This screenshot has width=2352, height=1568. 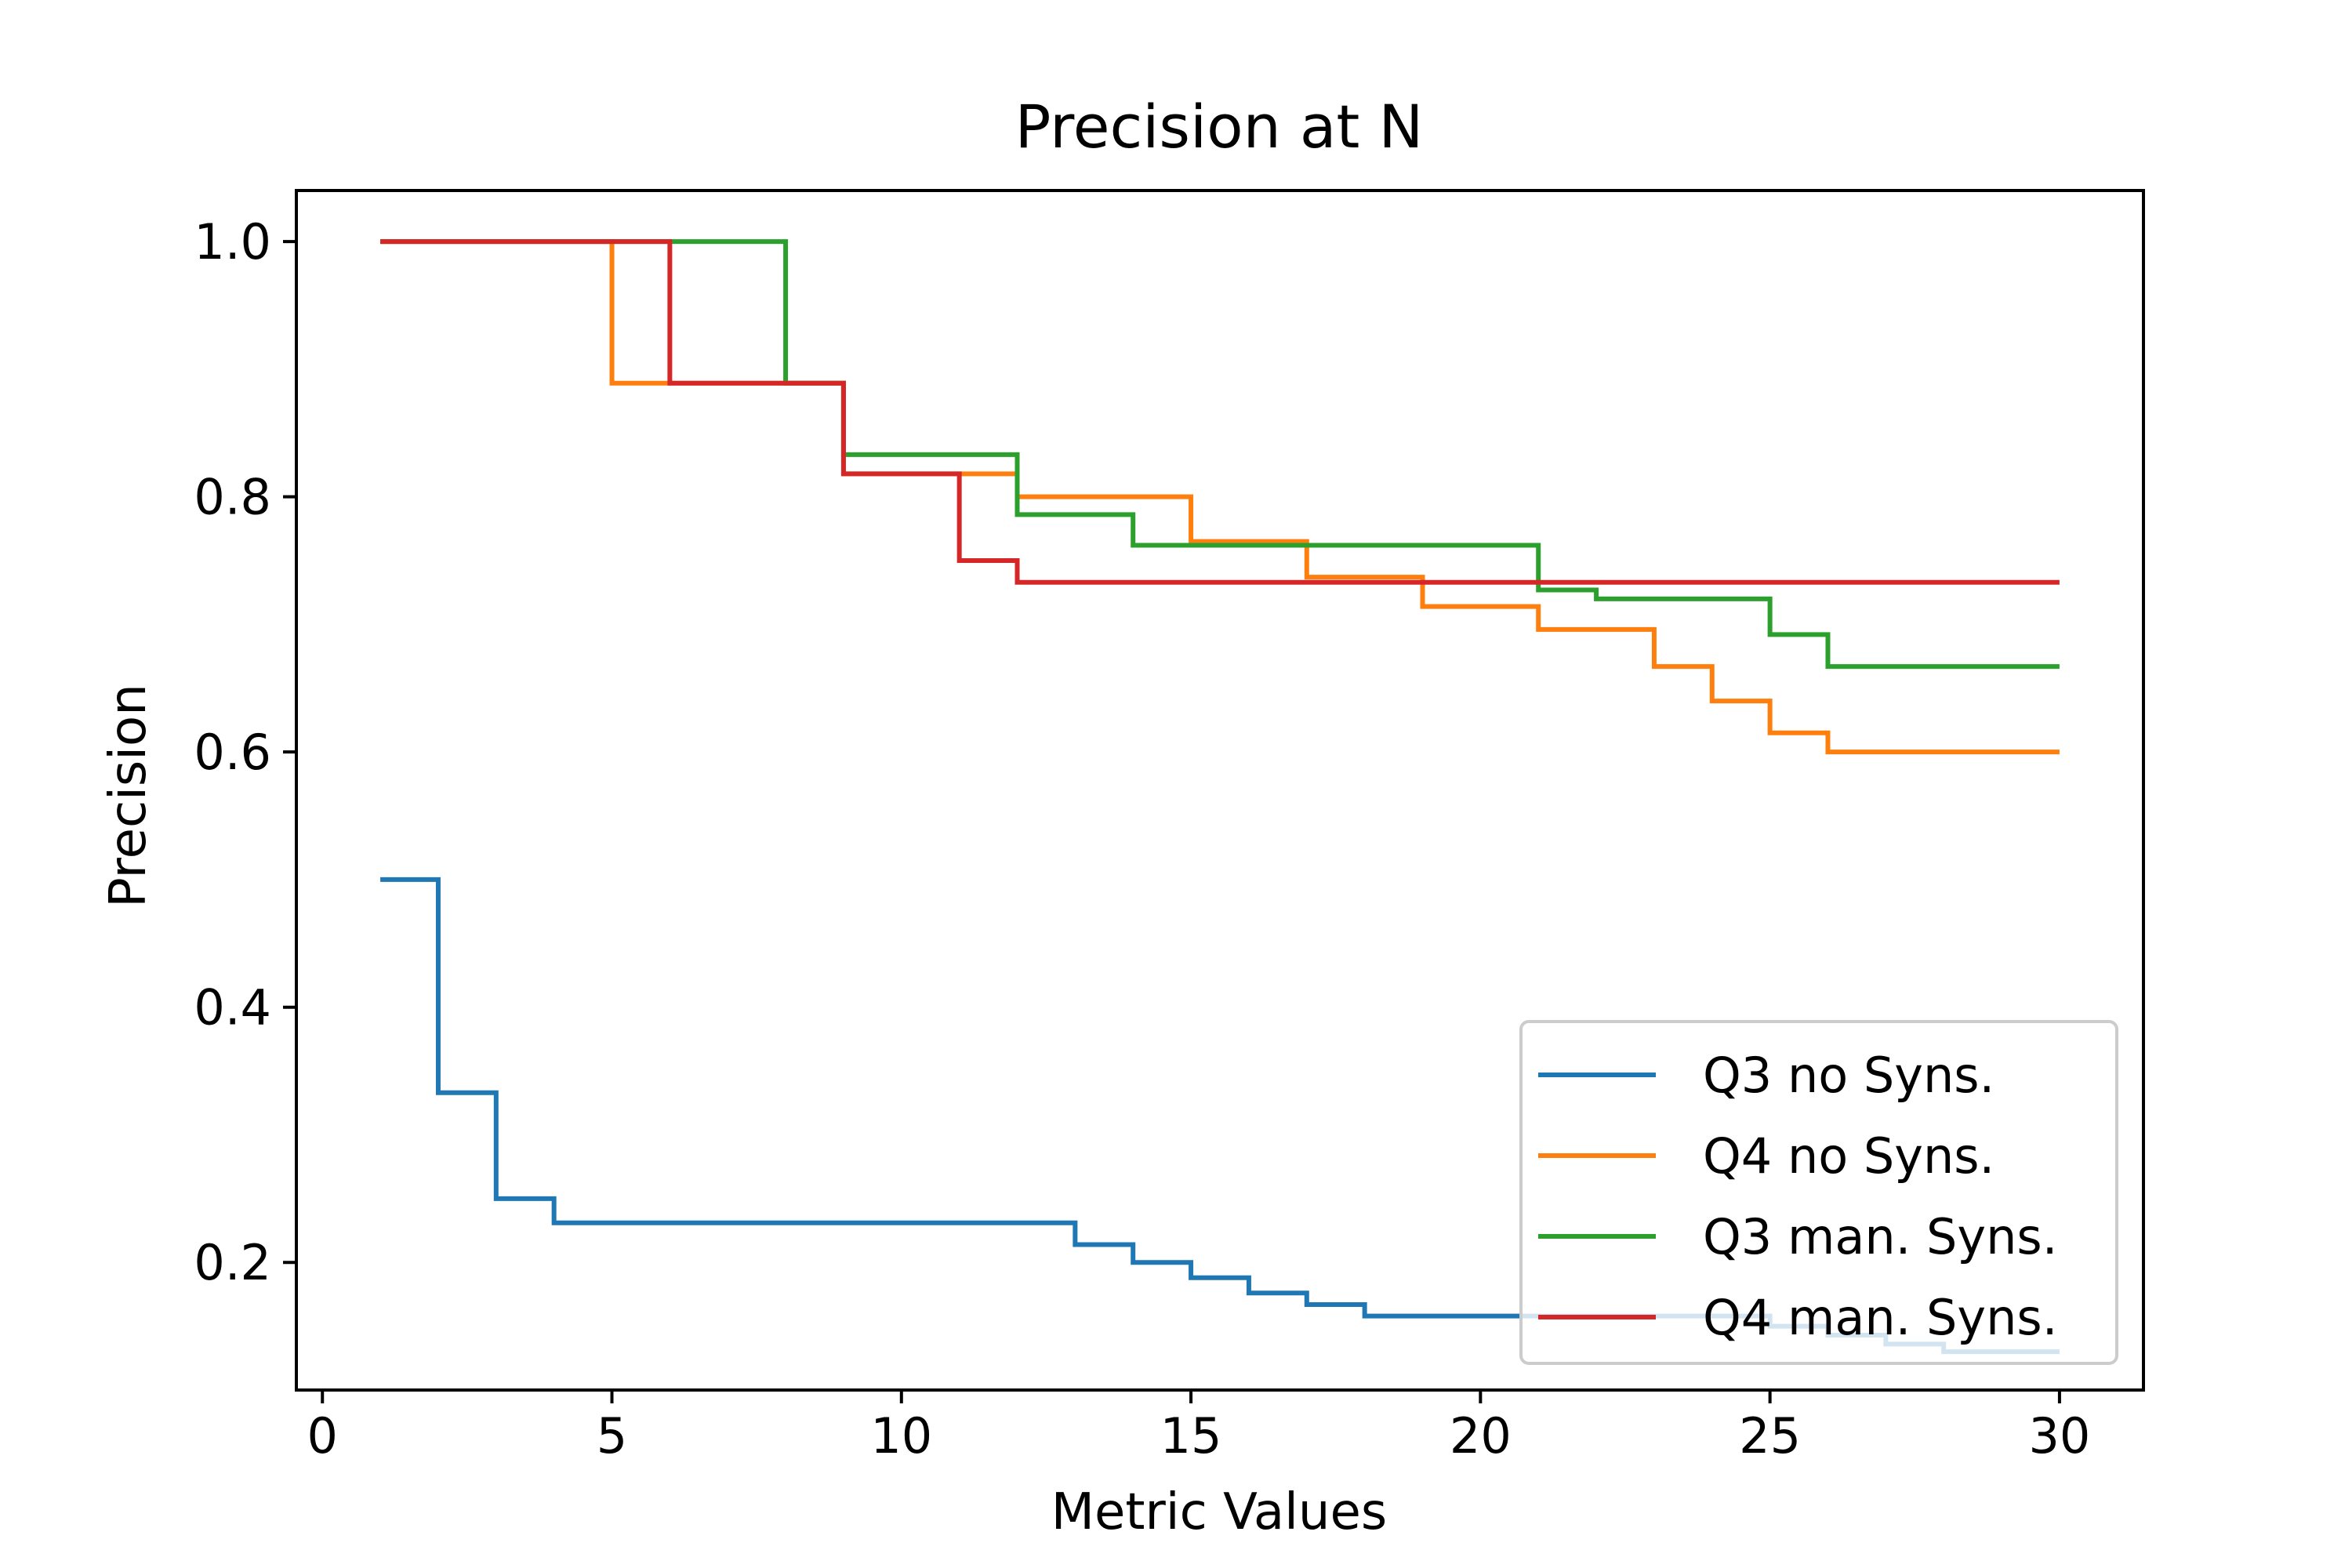 I want to click on x-tick-label: 0, so click(x=322, y=1436).